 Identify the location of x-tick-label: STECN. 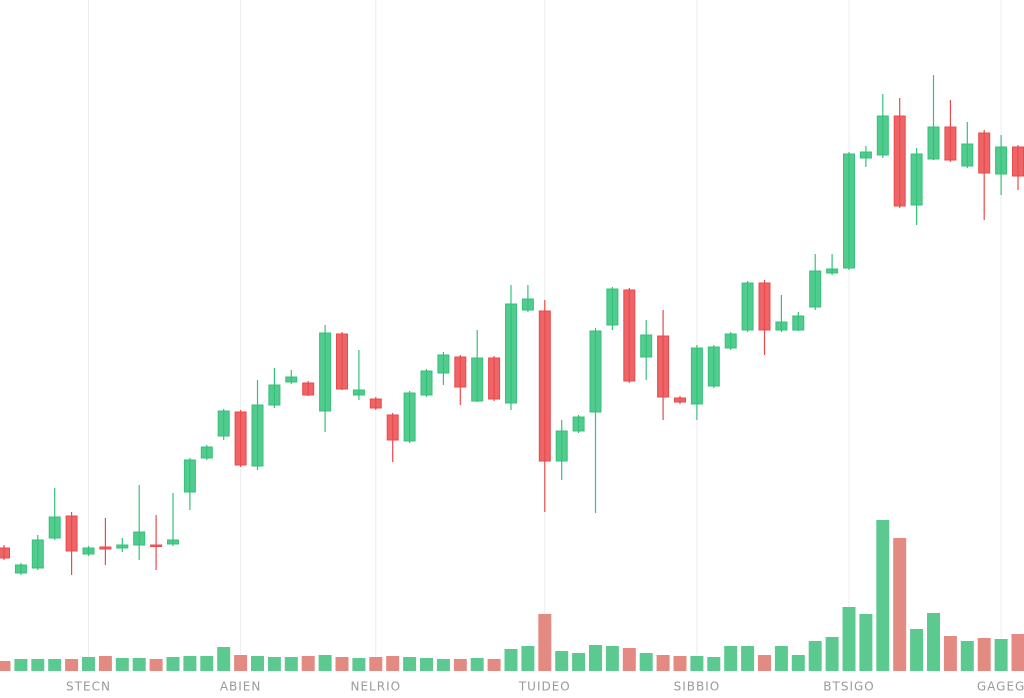
(88, 687).